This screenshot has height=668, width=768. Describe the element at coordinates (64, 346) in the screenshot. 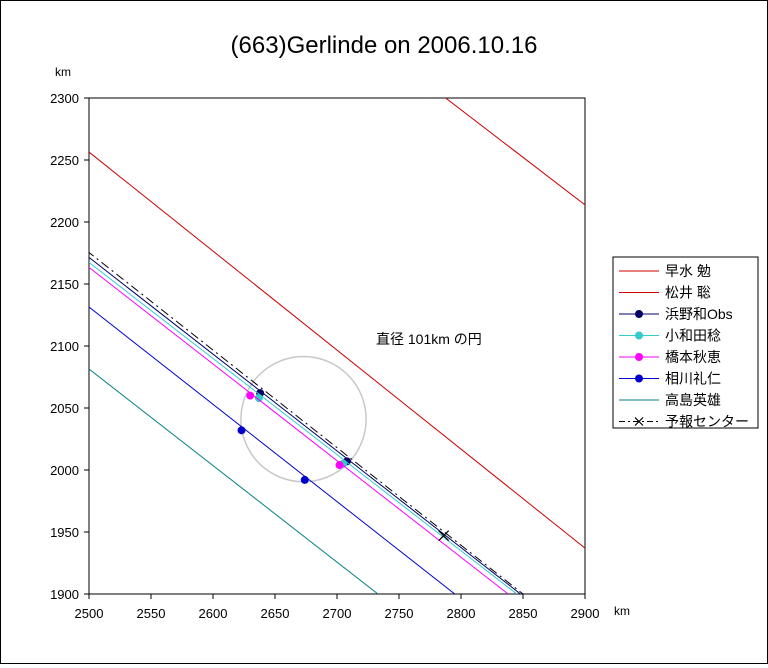

I see `y-tick-label: 2100` at that location.